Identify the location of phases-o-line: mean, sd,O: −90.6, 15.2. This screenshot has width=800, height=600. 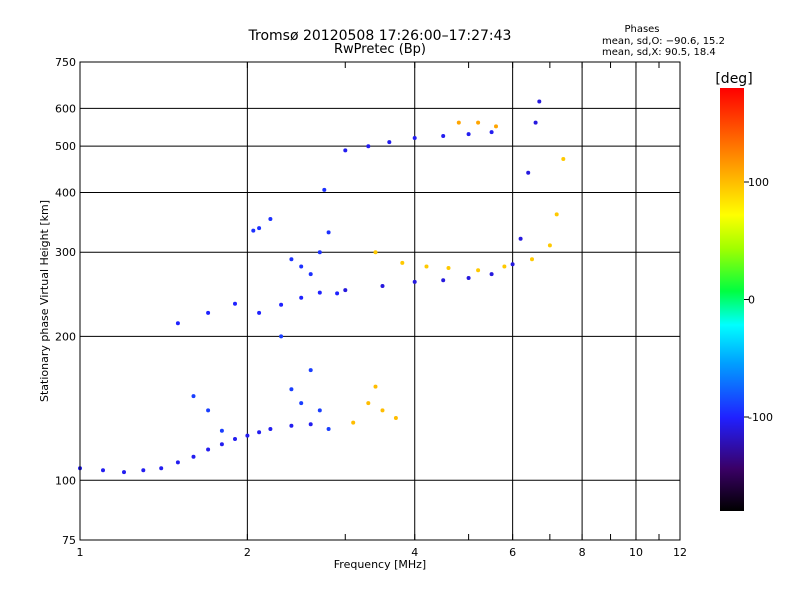
(663, 41).